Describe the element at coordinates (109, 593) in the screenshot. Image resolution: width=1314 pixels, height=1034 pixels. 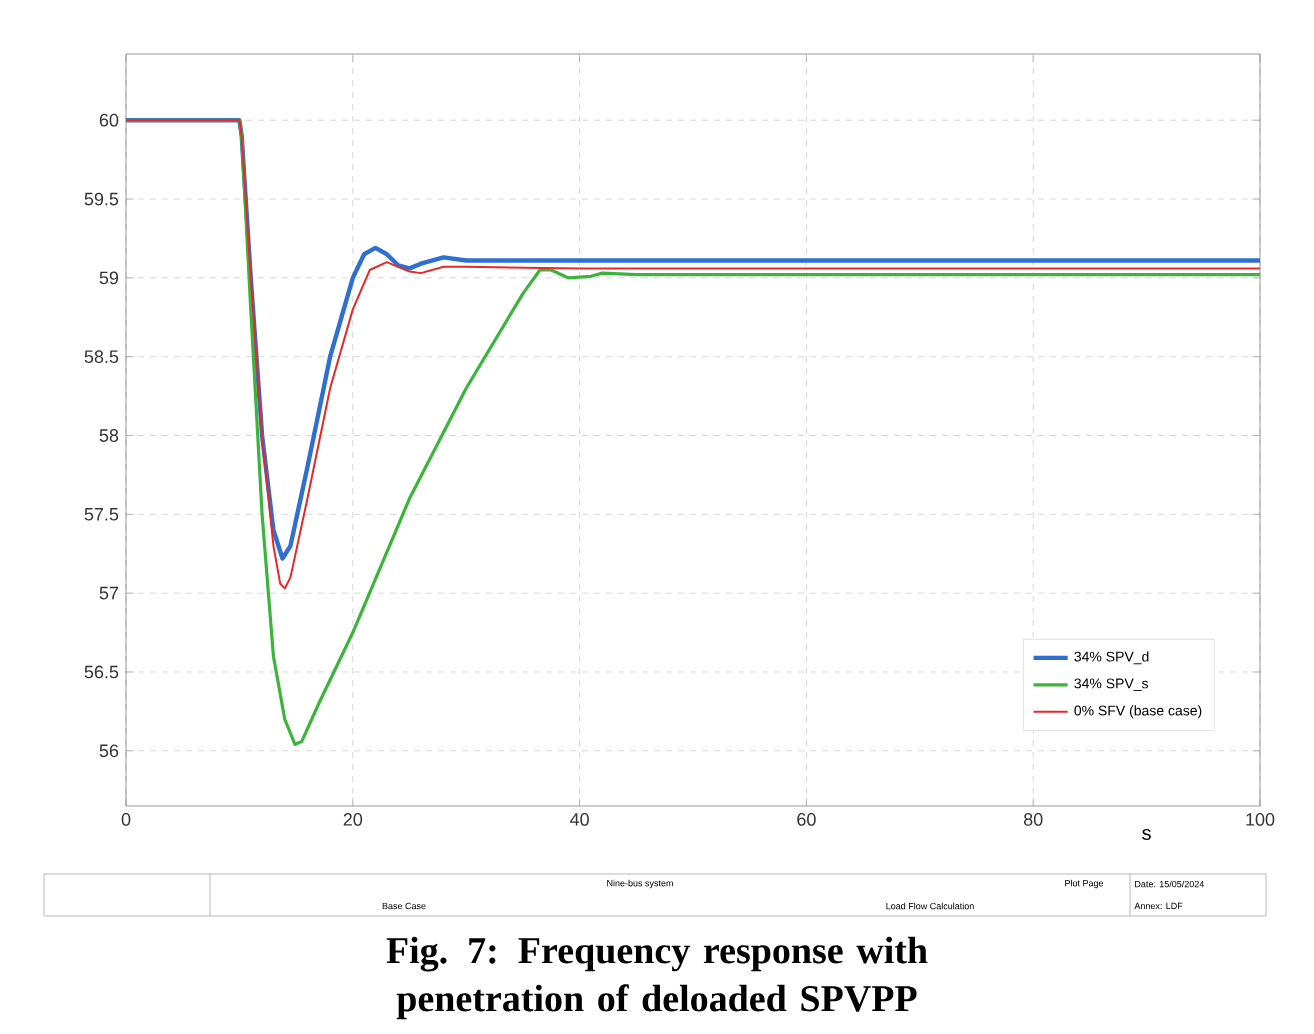
I see `y-tick-label: 57` at that location.